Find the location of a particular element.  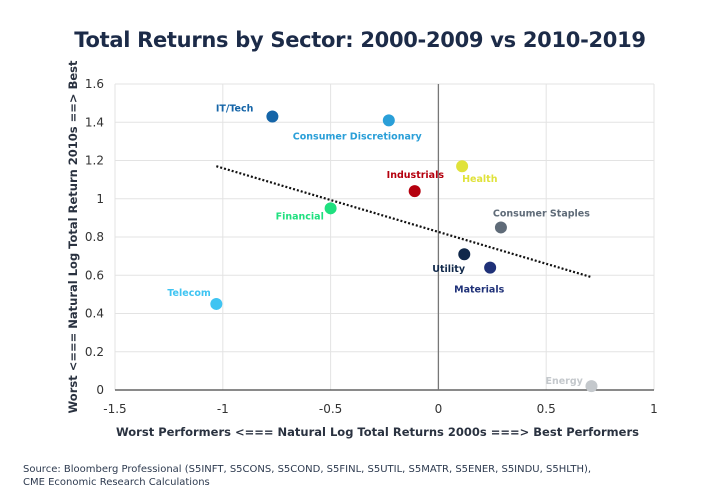

trendline is located at coordinates (404, 222).